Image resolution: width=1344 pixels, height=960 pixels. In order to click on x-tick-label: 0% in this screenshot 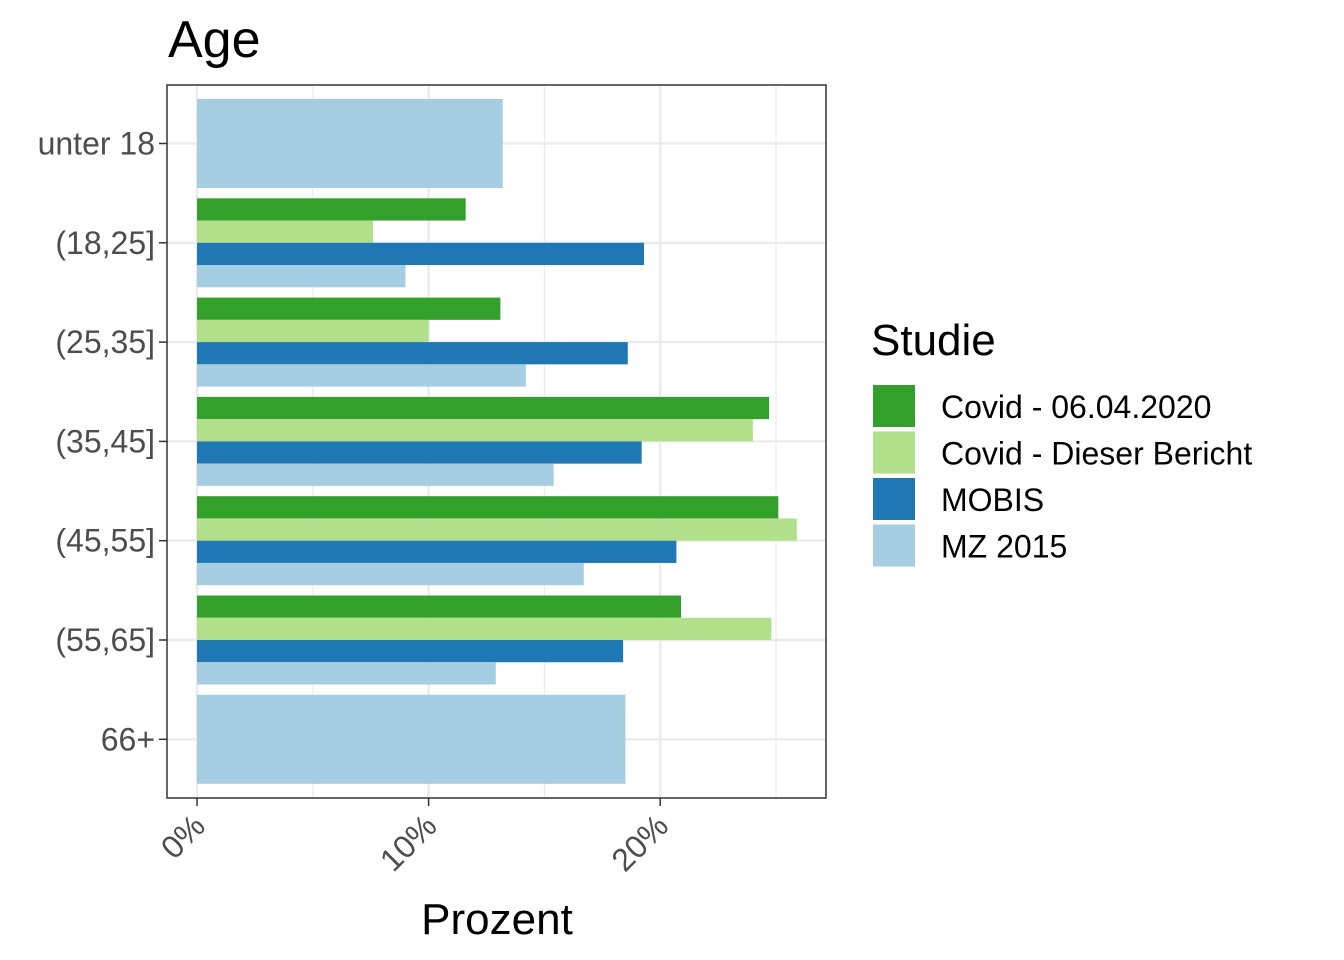, I will do `click(183, 836)`.